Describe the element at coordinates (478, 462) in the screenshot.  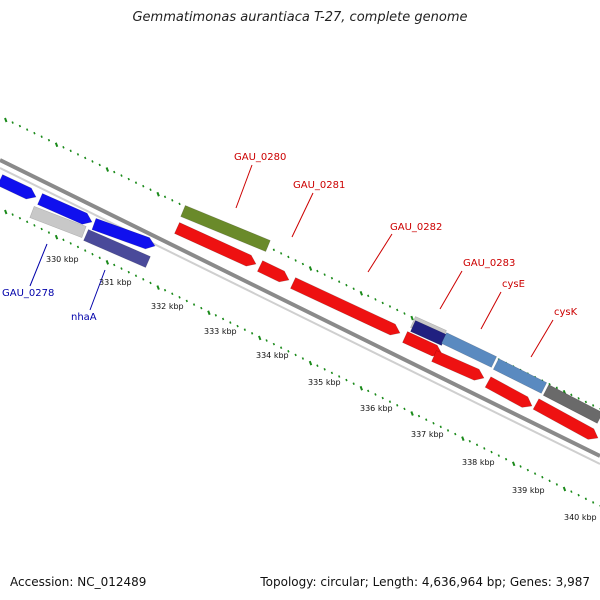
I see `tick-label: 338 kbp` at that location.